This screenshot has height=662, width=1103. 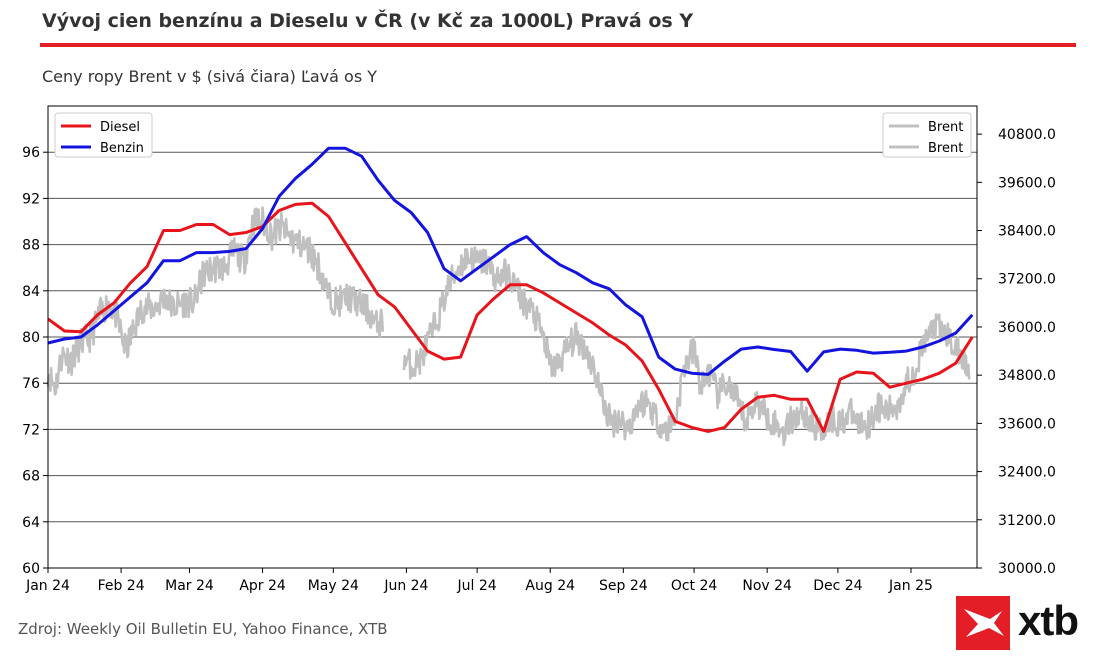 I want to click on x-tick-label: Feb 24, so click(x=121, y=586).